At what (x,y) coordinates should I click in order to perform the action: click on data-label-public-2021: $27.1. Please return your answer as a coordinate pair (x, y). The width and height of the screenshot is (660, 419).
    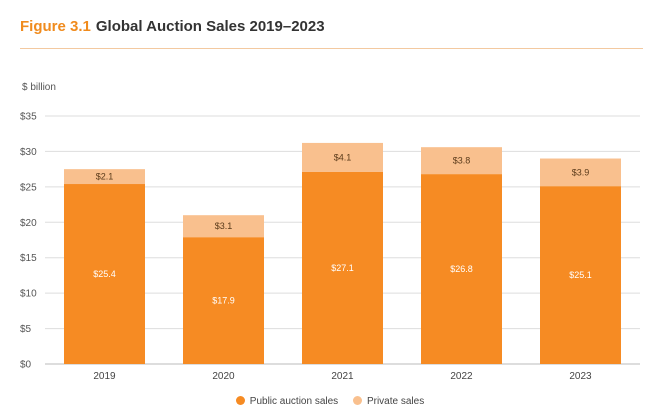
    Looking at the image, I should click on (342, 268).